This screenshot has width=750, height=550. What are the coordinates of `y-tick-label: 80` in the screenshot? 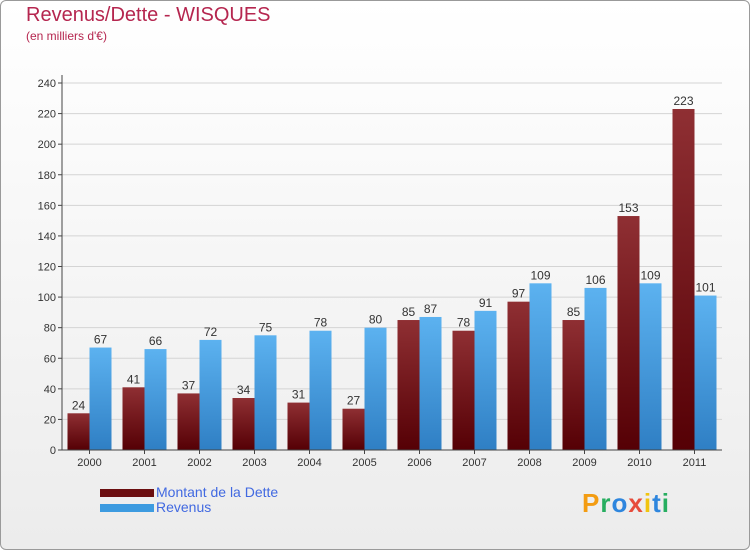 It's located at (50, 329).